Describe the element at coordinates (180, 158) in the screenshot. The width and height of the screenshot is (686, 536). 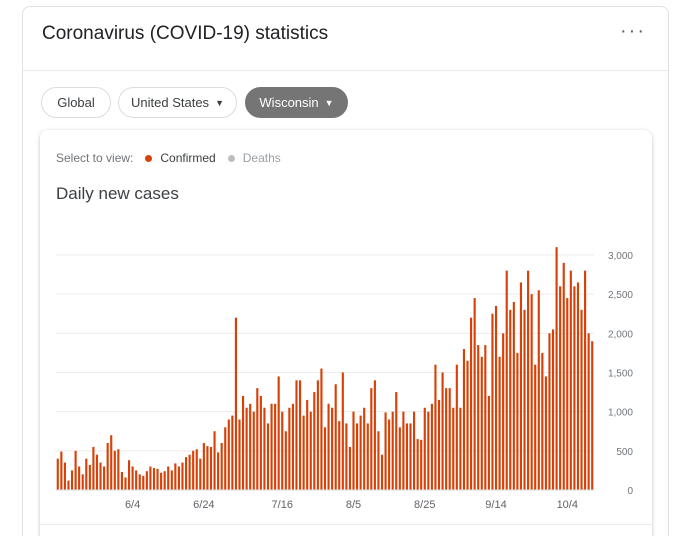
I see `legend-confirmed: Confirmed` at that location.